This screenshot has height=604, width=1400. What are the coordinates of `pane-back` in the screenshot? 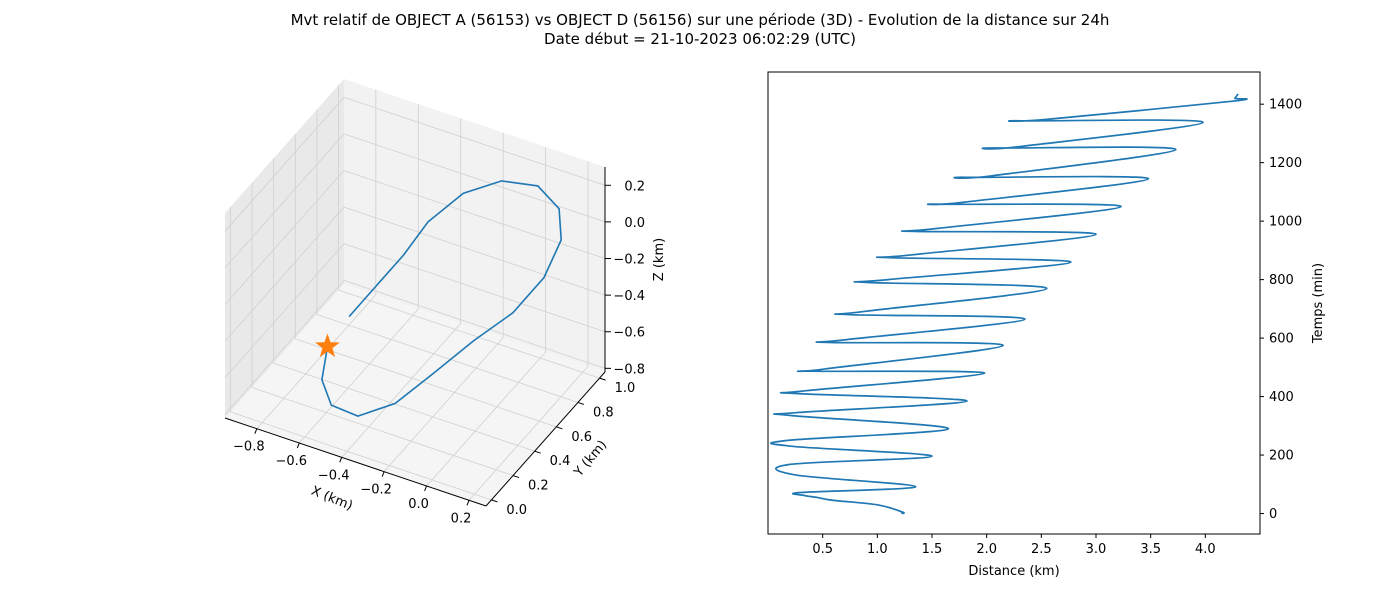 It's located at (474, 225).